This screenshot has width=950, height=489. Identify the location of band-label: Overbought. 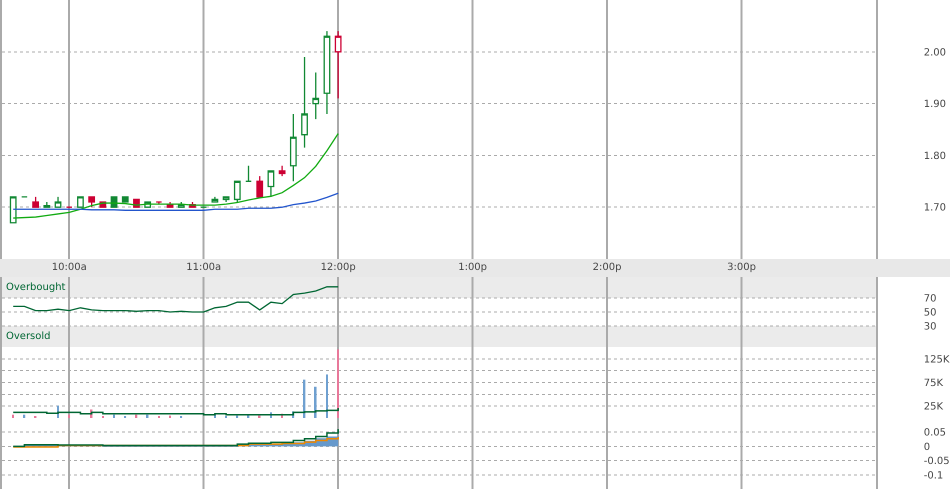
(36, 287).